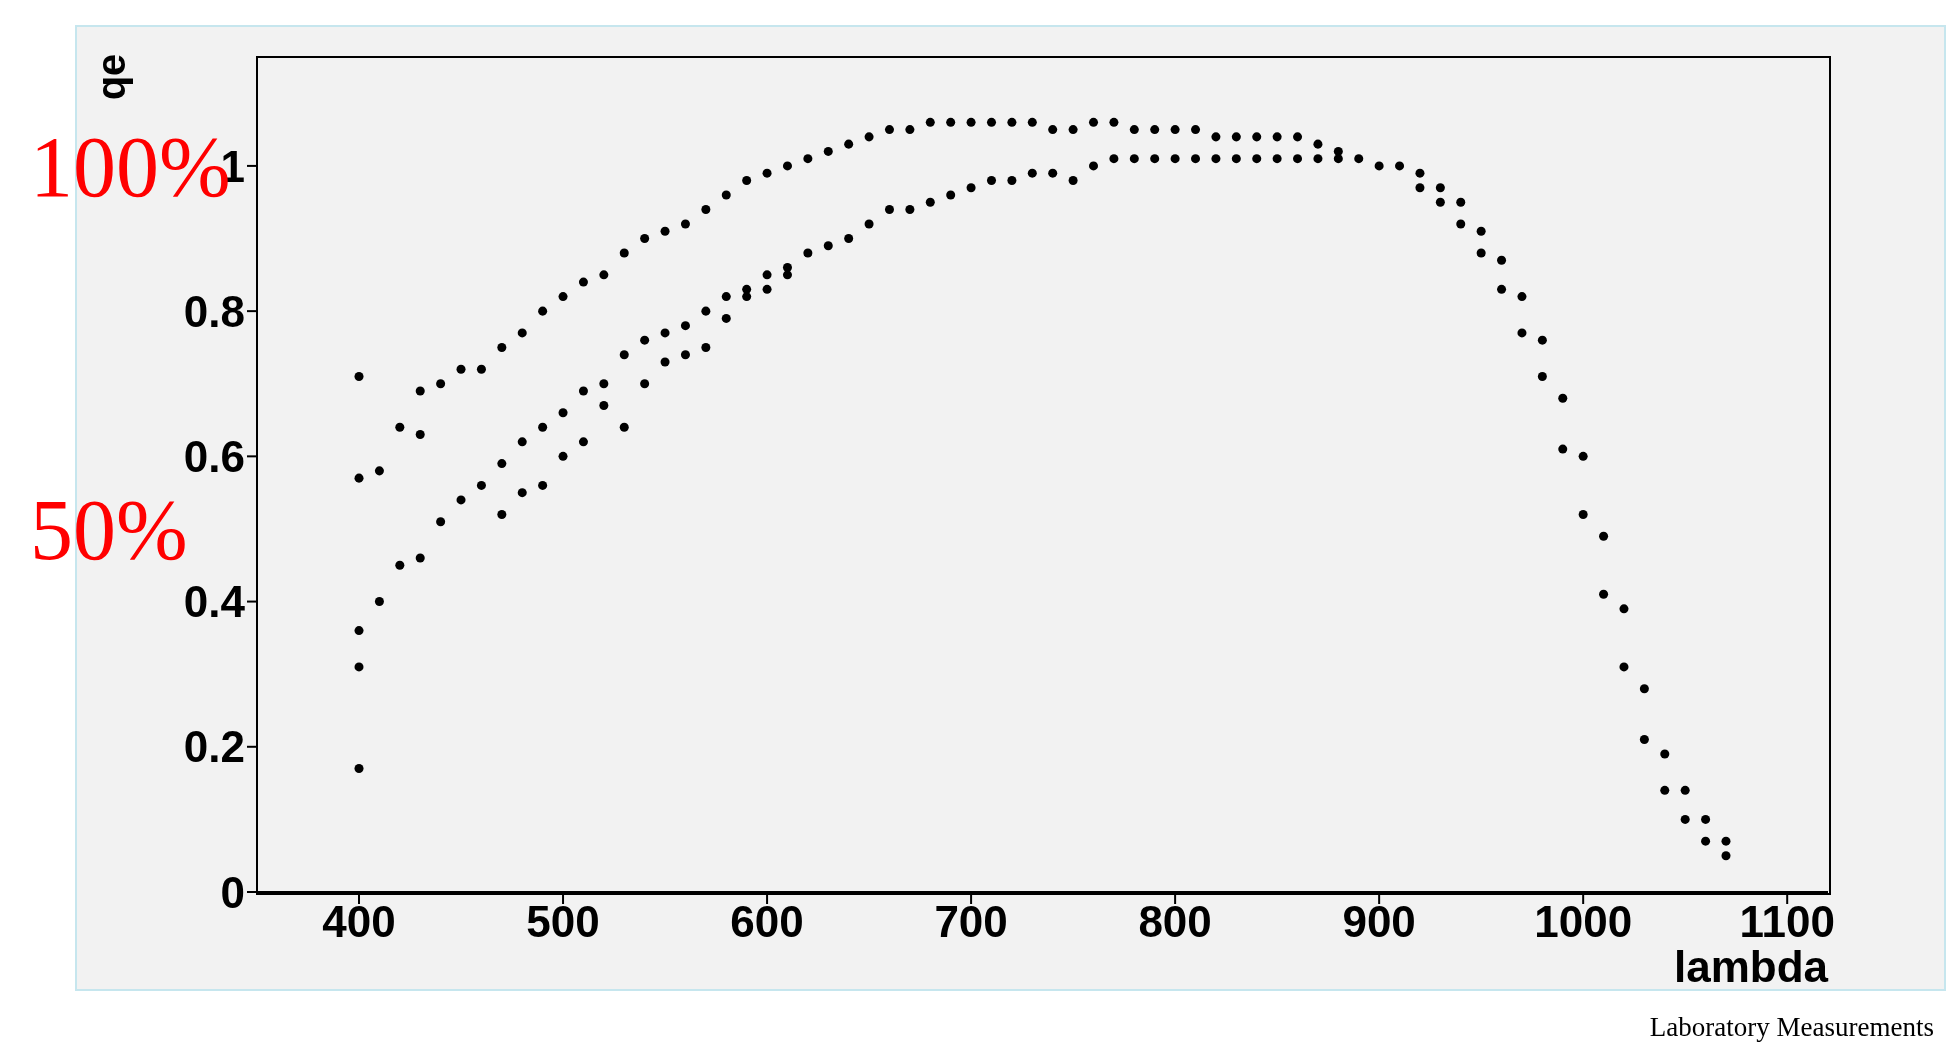  What do you see at coordinates (232, 892) in the screenshot?
I see `y-tick-label: 0` at bounding box center [232, 892].